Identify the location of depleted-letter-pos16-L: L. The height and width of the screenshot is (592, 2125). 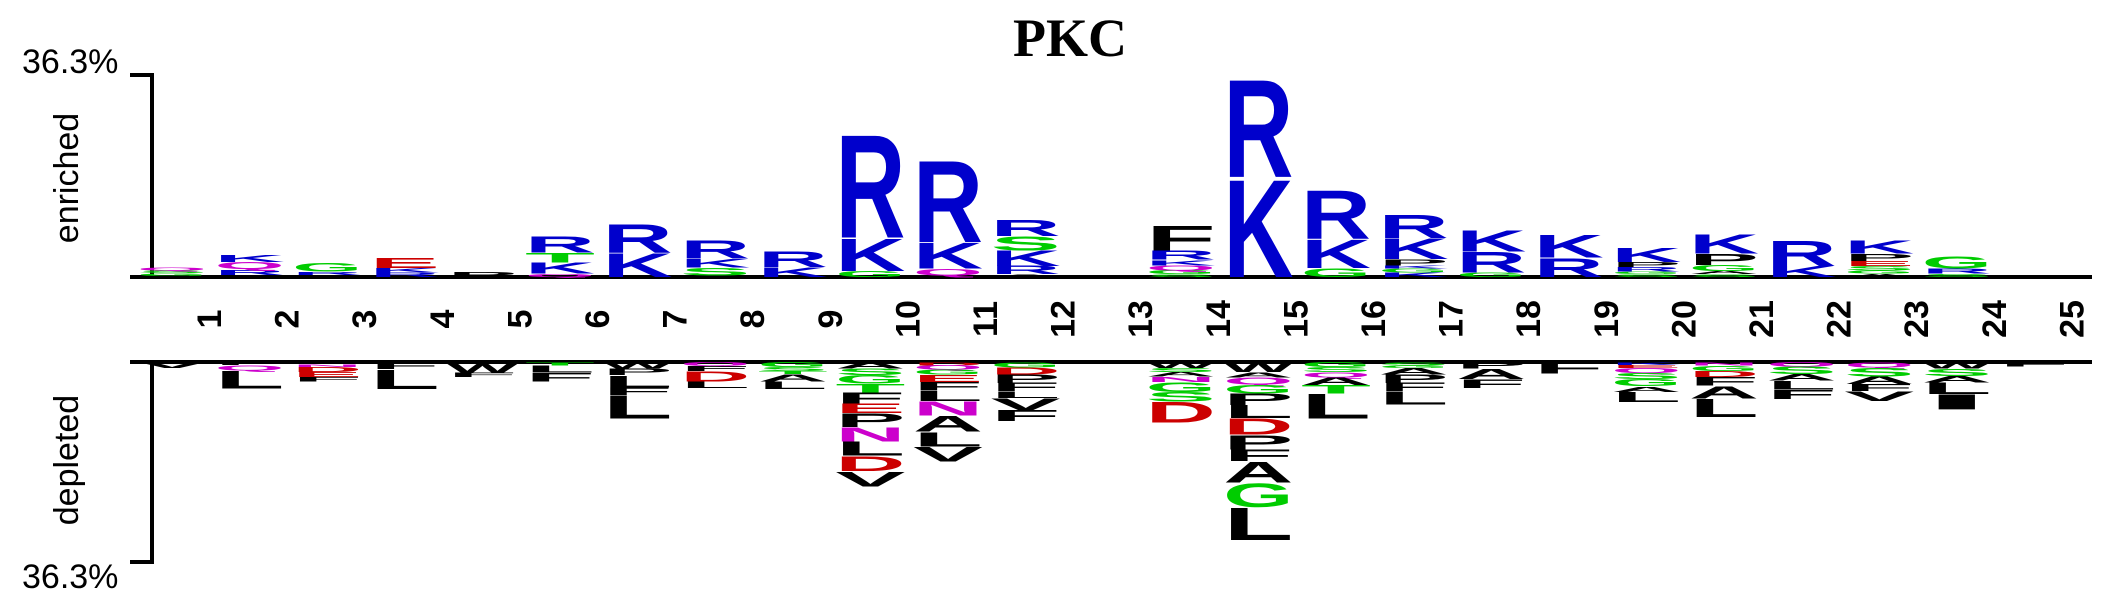
(1336, 407).